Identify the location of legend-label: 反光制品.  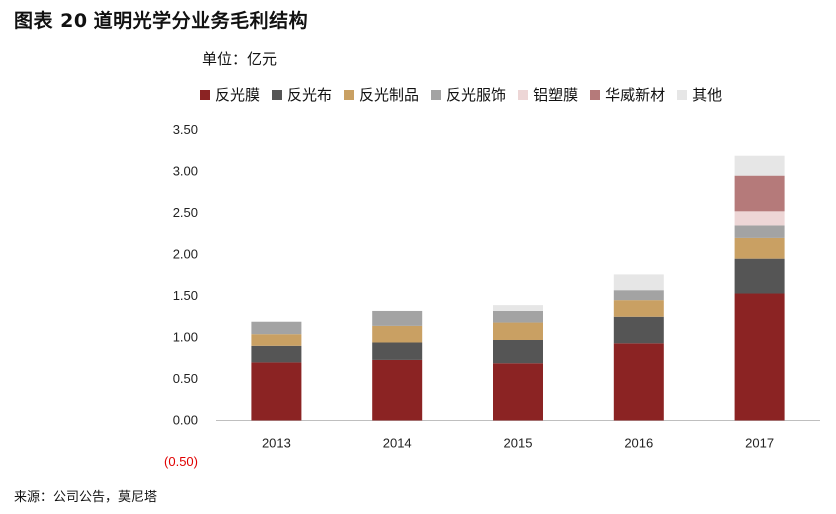
(389, 95).